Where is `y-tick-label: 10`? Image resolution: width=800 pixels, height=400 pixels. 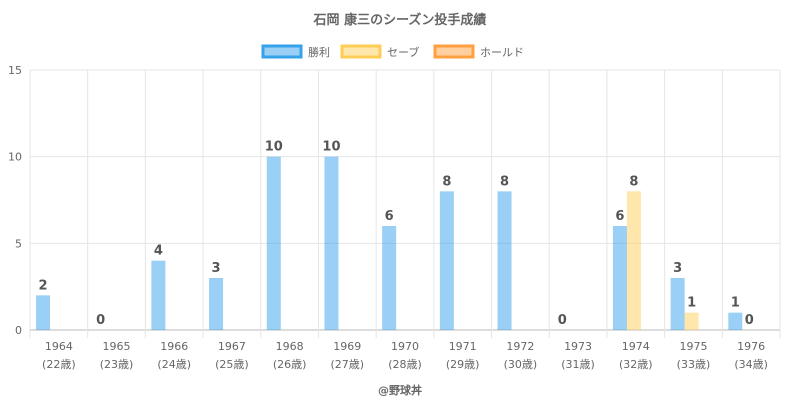
y-tick-label: 10 is located at coordinates (15, 157).